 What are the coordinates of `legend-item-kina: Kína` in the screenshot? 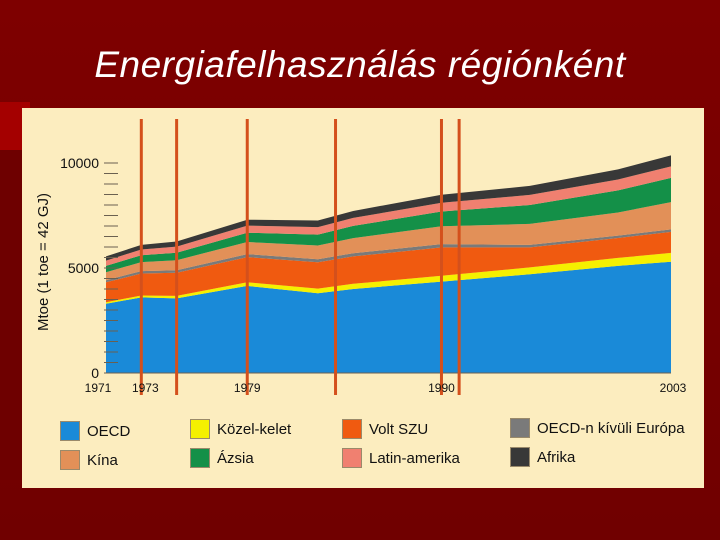 It's located at (89, 460).